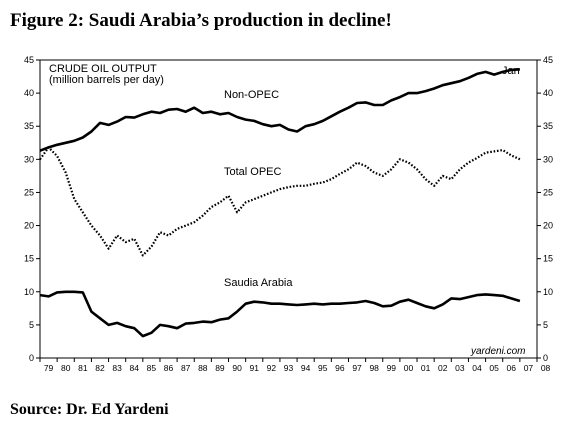 The height and width of the screenshot is (430, 586). What do you see at coordinates (251, 95) in the screenshot?
I see `series-label-non-opec: Non-OPEC` at bounding box center [251, 95].